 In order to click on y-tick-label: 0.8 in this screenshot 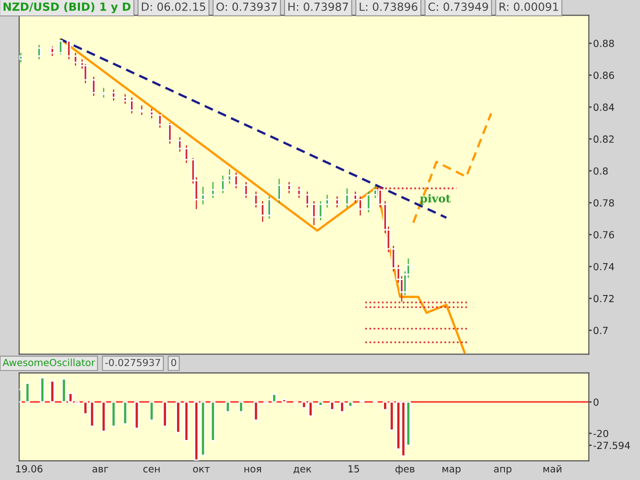, I will do `click(601, 171)`.